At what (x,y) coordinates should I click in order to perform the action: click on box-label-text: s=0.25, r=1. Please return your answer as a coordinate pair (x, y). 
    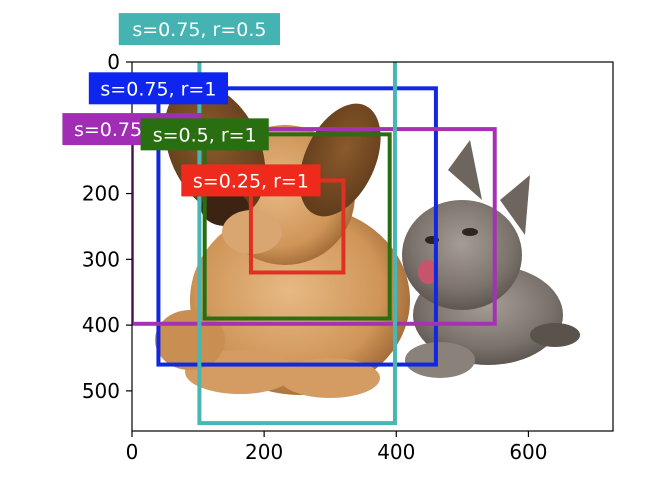
    Looking at the image, I should click on (251, 181).